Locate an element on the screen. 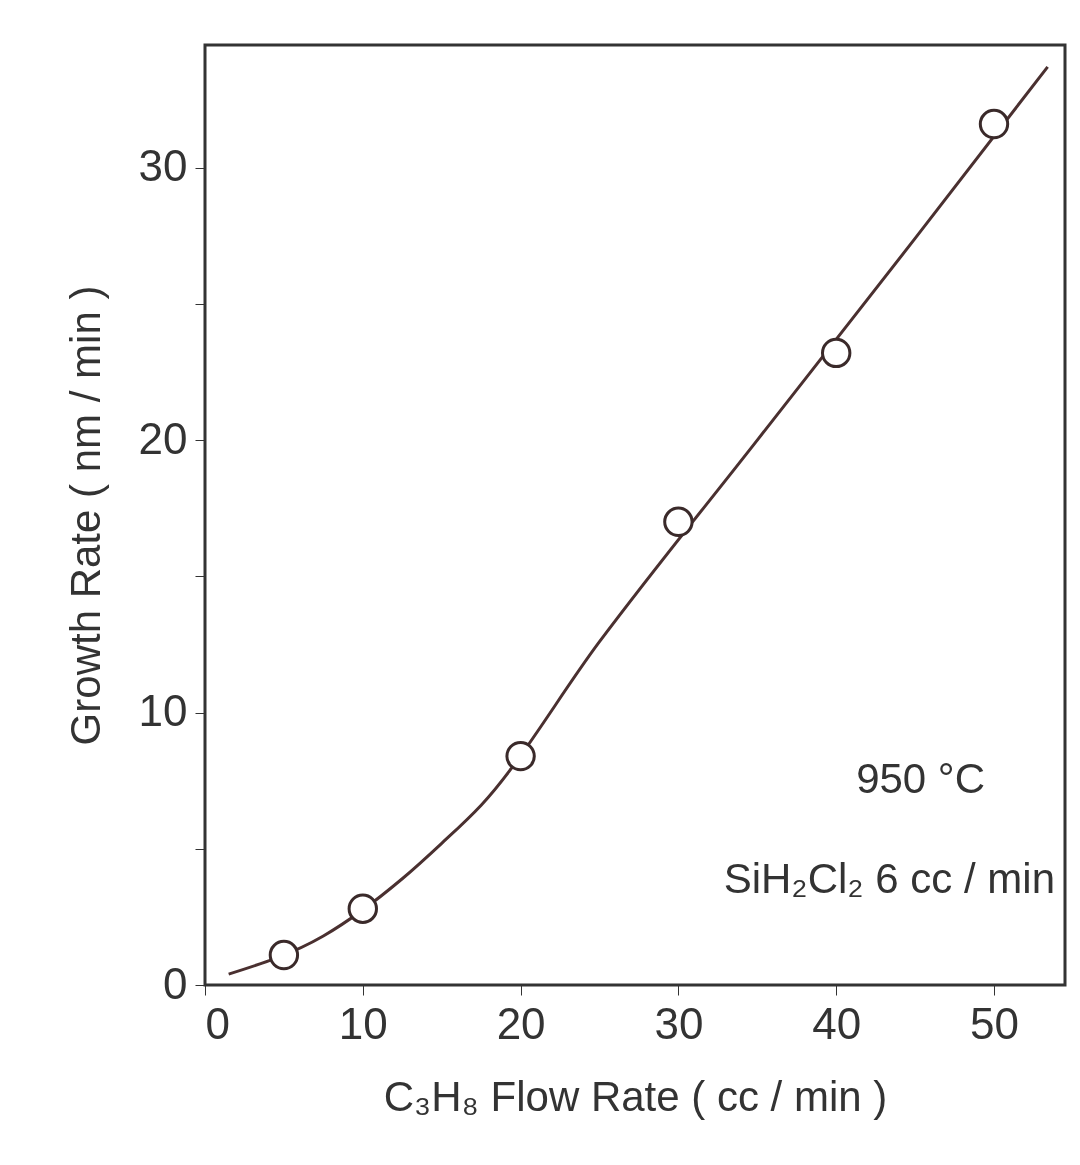 The height and width of the screenshot is (1165, 1080). y-tick-label: 20 is located at coordinates (163, 438).